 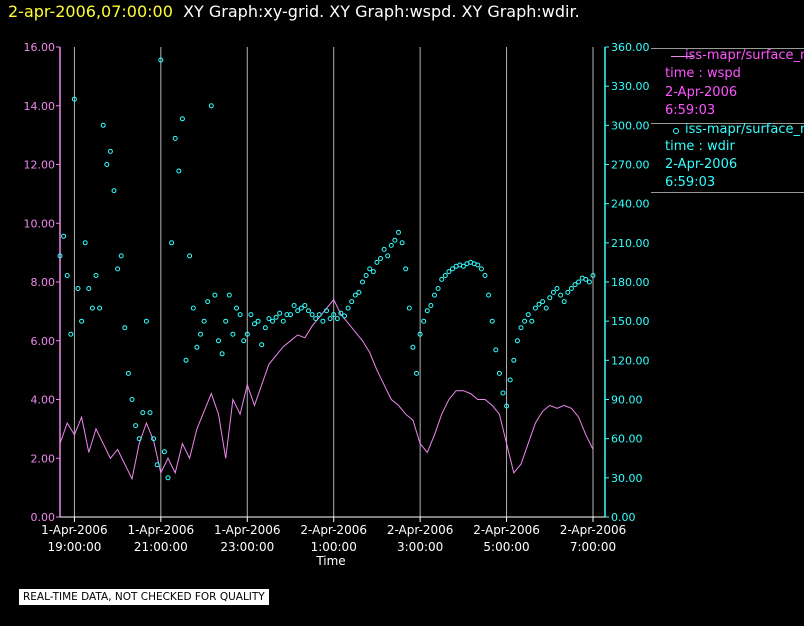 I want to click on legend-wdir-label: iss-mapr/surface_m, so click(x=744, y=129).